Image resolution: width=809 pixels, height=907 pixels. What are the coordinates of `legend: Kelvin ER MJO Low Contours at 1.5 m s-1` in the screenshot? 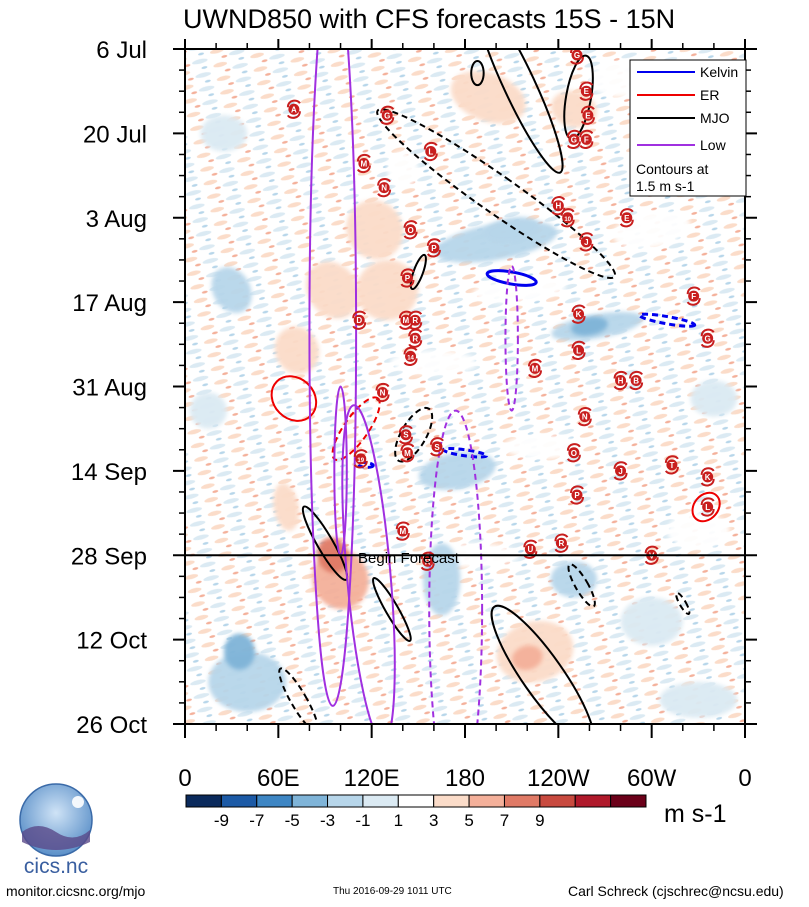 It's located at (688, 128).